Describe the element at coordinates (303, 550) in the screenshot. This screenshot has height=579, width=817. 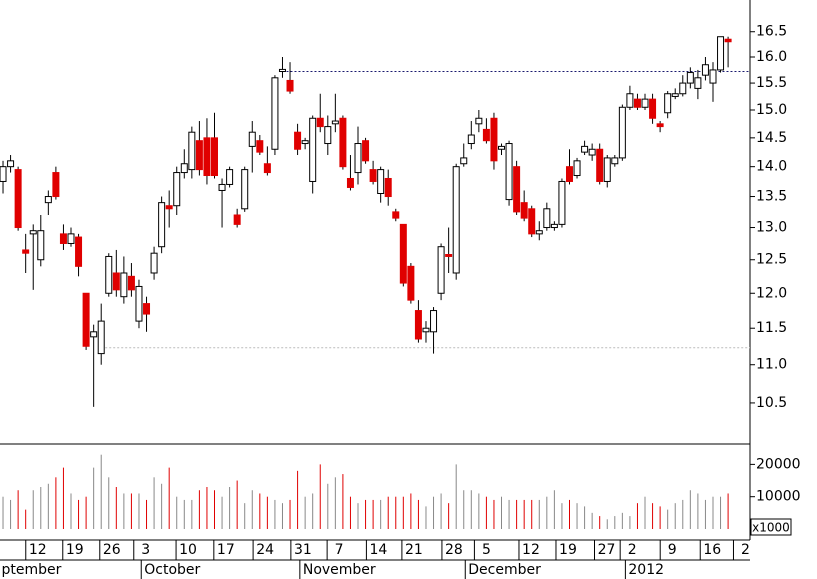
I see `x-tick-label: 31` at that location.